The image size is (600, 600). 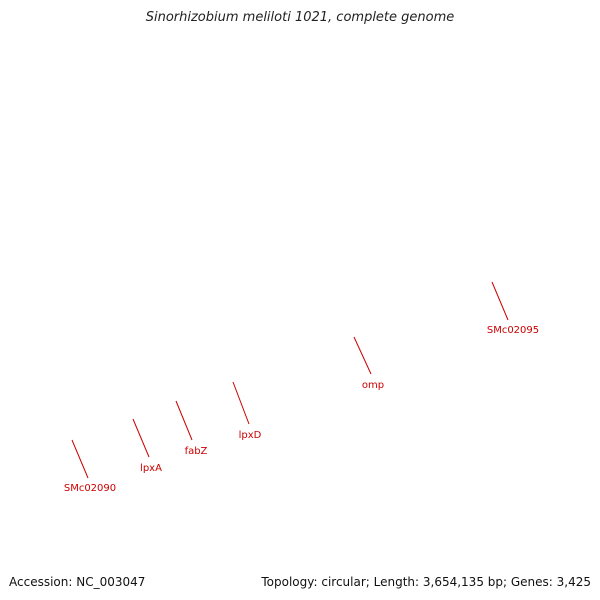 I want to click on gene-label-lpxd: lpxD, so click(x=247, y=411).